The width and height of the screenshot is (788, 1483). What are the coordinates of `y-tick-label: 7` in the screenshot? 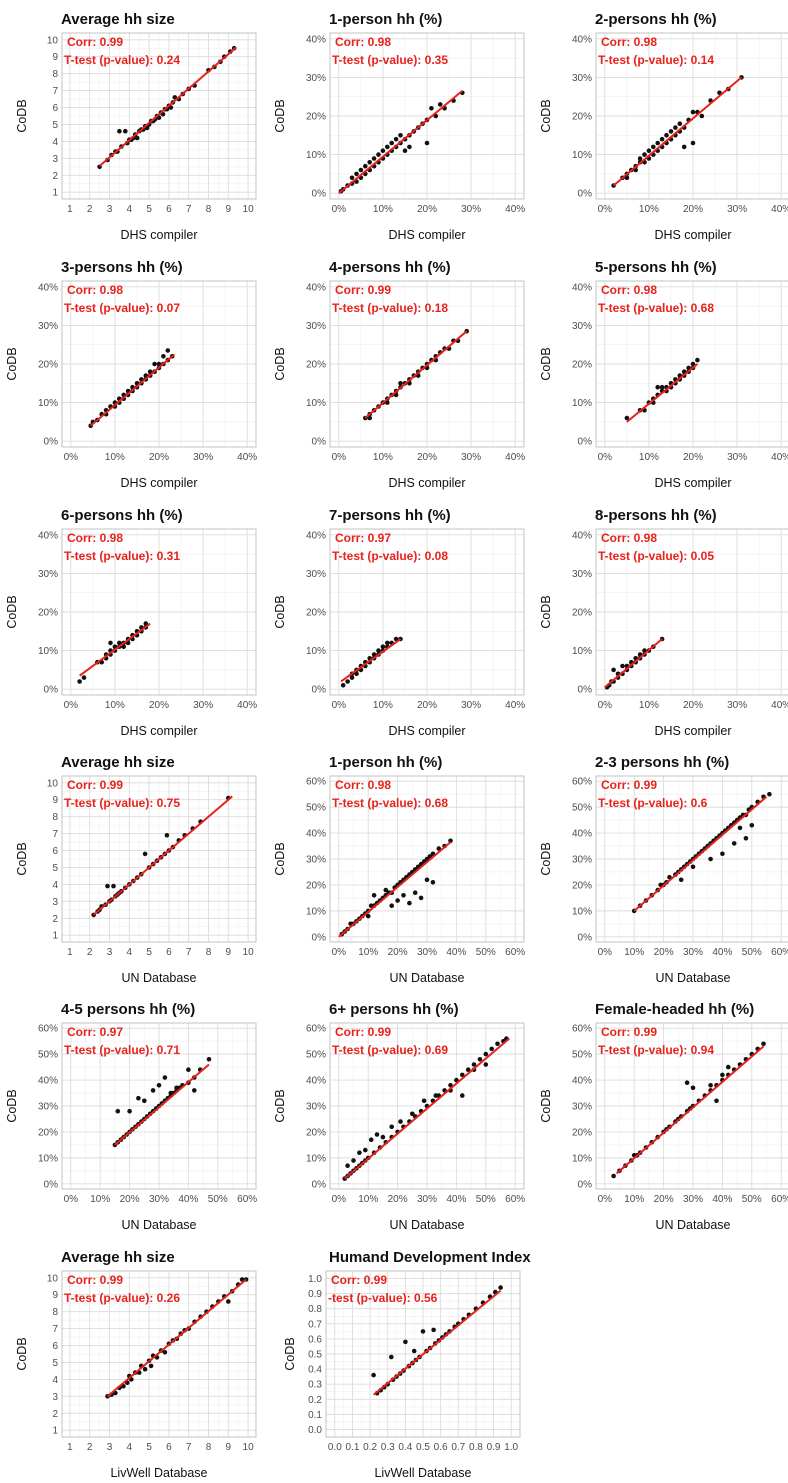 It's located at (55, 1329).